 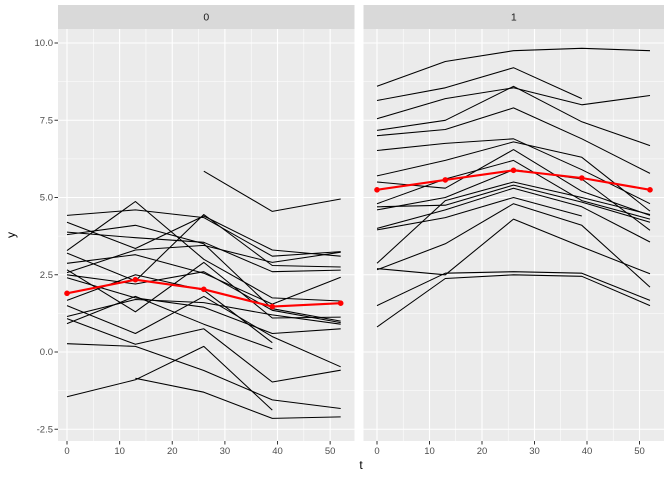 I want to click on y-tick-label: 10.0, so click(x=44, y=43).